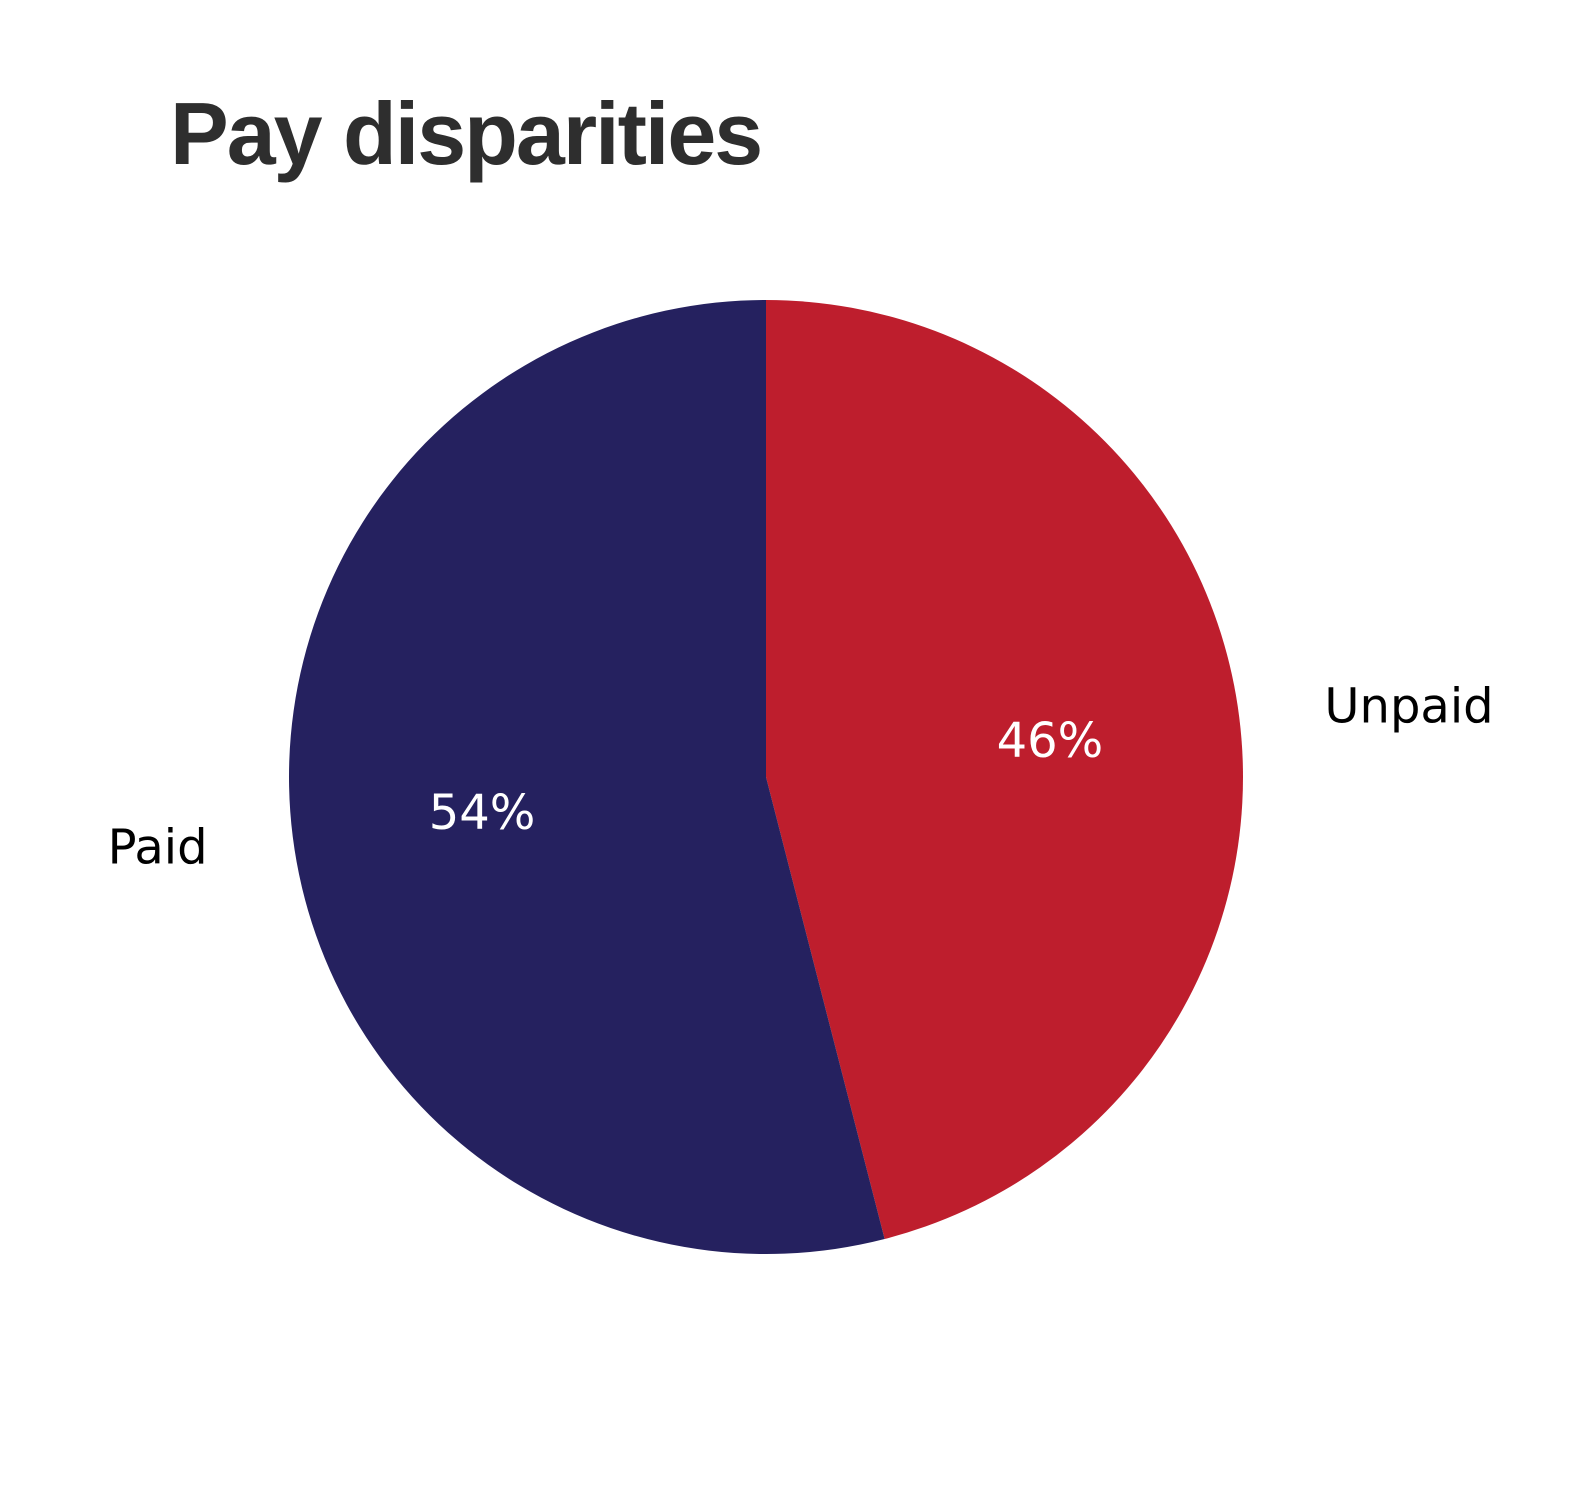 The width and height of the screenshot is (1588, 1492). What do you see at coordinates (466, 133) in the screenshot?
I see `chart-title: Pay disparities` at bounding box center [466, 133].